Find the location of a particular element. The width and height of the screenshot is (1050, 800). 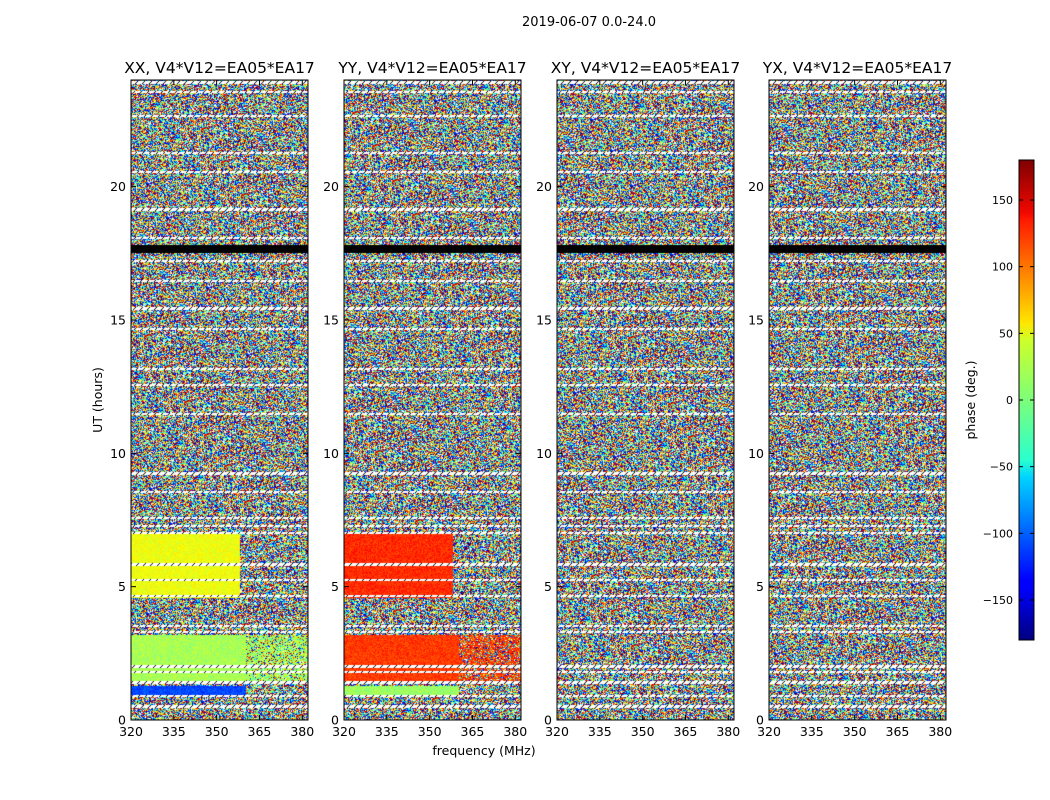

y-axis-label: UT (hours) is located at coordinates (97, 400).